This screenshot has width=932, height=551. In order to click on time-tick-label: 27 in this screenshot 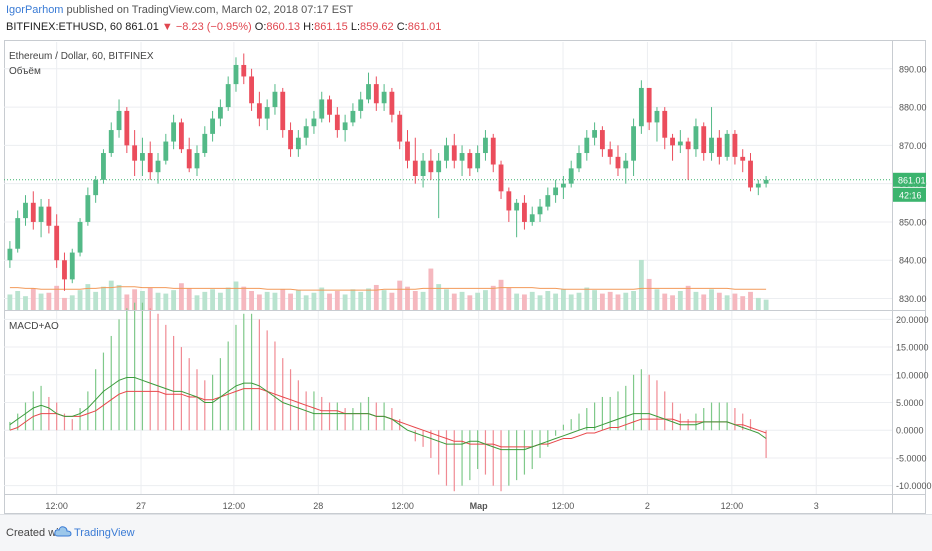, I will do `click(141, 506)`.